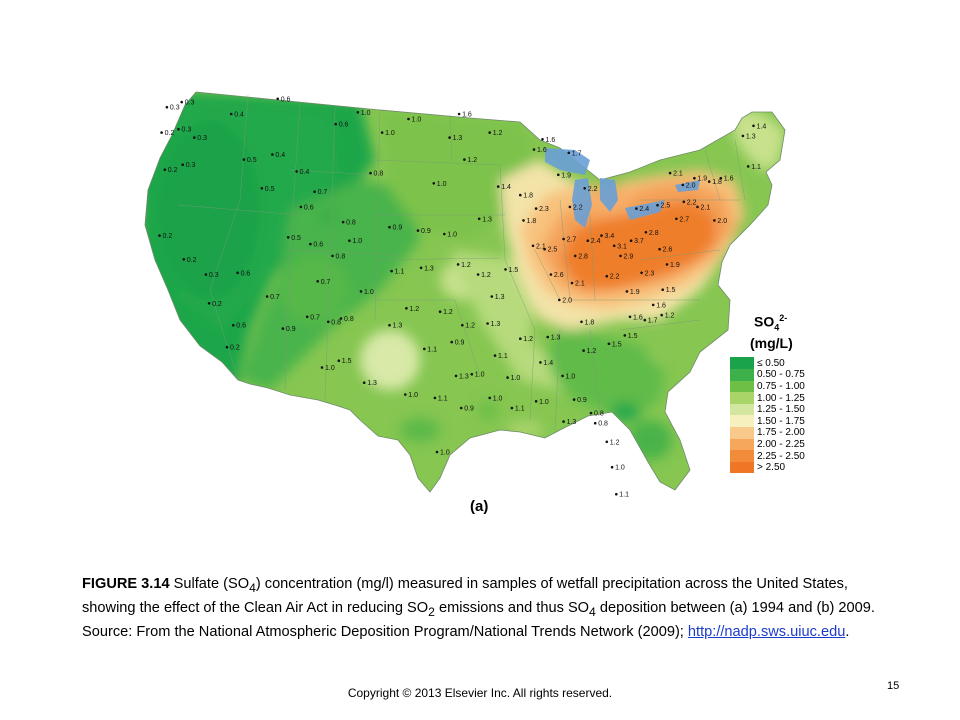  I want to click on station-value-label: 1.2, so click(670, 316).